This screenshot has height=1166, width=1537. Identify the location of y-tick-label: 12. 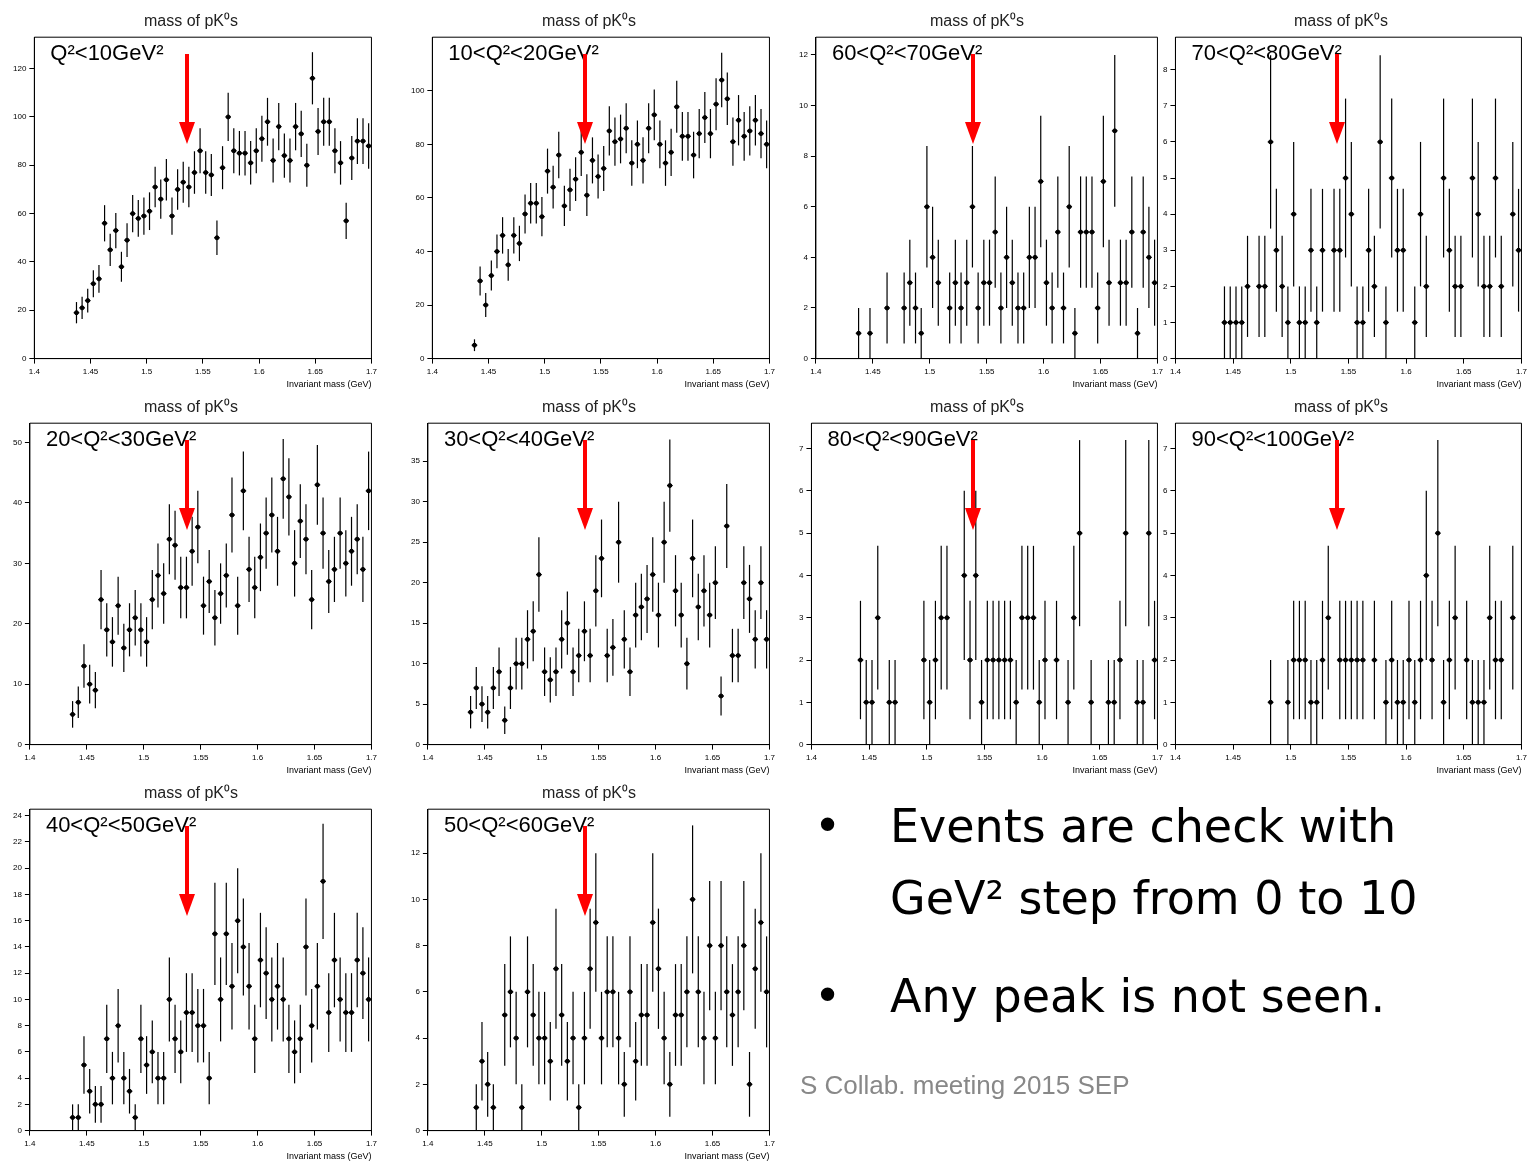
(17, 973).